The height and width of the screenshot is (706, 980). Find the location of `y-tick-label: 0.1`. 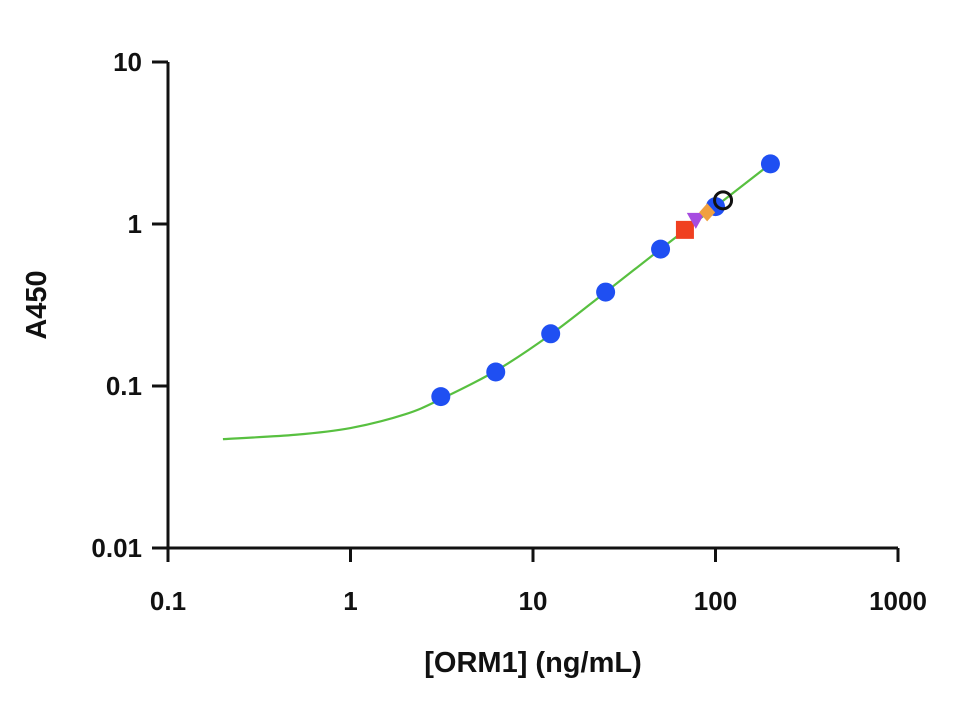

y-tick-label: 0.1 is located at coordinates (124, 386).